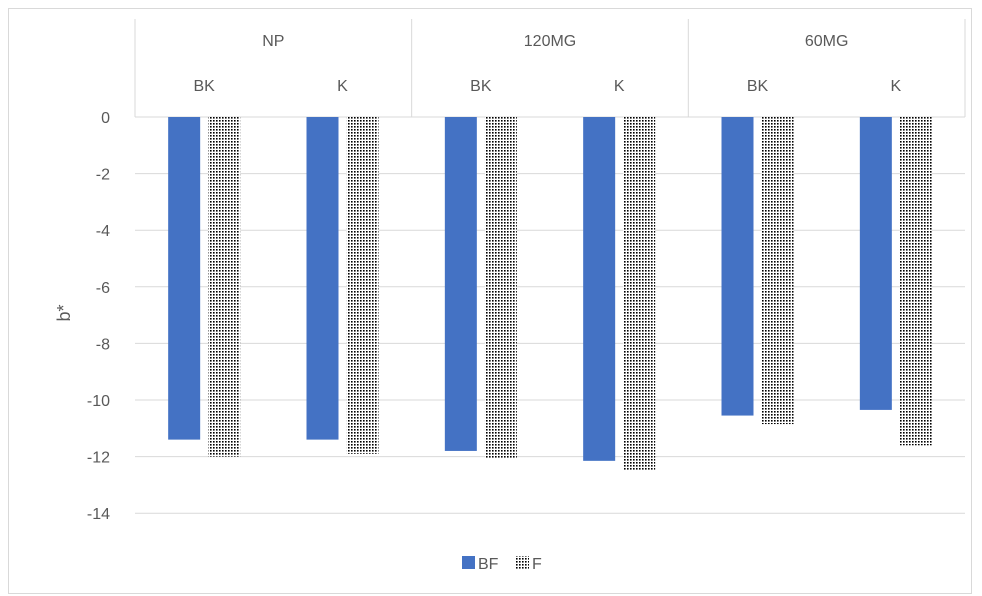 The height and width of the screenshot is (596, 982). What do you see at coordinates (522, 562) in the screenshot?
I see `legend-swatch-f` at bounding box center [522, 562].